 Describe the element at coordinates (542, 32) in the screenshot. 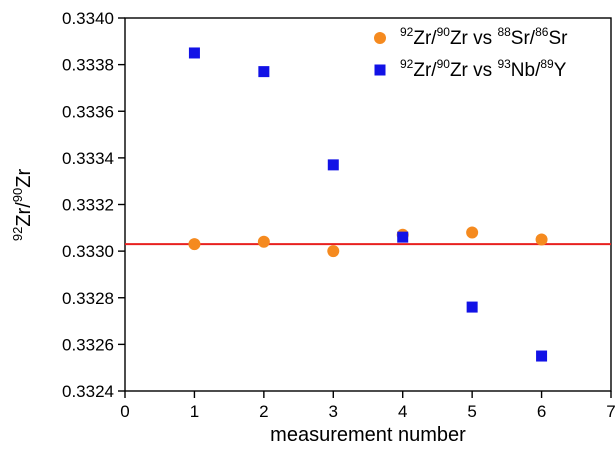

I see `superscript: 86` at that location.